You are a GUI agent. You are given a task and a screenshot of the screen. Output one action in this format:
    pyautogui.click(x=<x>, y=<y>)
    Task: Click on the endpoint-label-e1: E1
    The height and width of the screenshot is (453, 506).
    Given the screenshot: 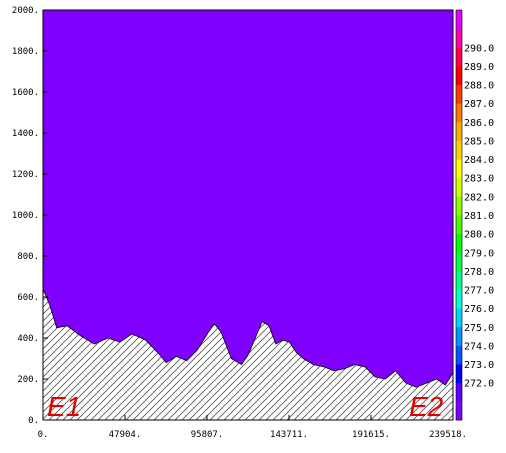 What is the action you would take?
    pyautogui.click(x=64, y=406)
    